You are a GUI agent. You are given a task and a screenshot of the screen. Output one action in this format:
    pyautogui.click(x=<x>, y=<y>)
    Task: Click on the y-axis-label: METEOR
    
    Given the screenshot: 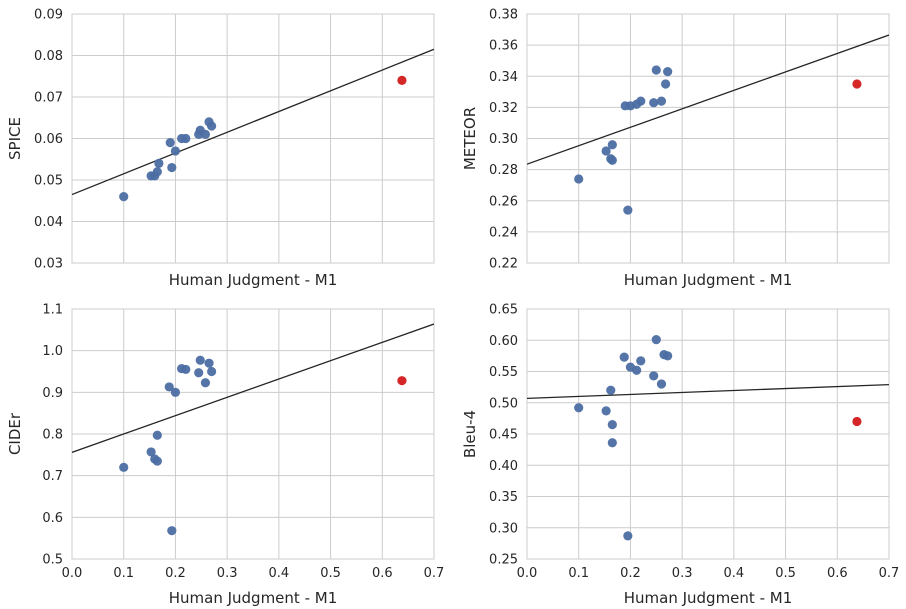 What is the action you would take?
    pyautogui.click(x=470, y=138)
    